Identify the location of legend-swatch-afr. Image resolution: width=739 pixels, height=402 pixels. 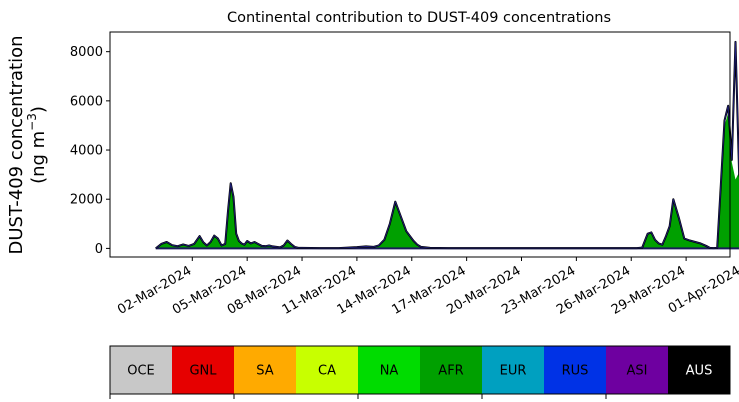
(451, 370).